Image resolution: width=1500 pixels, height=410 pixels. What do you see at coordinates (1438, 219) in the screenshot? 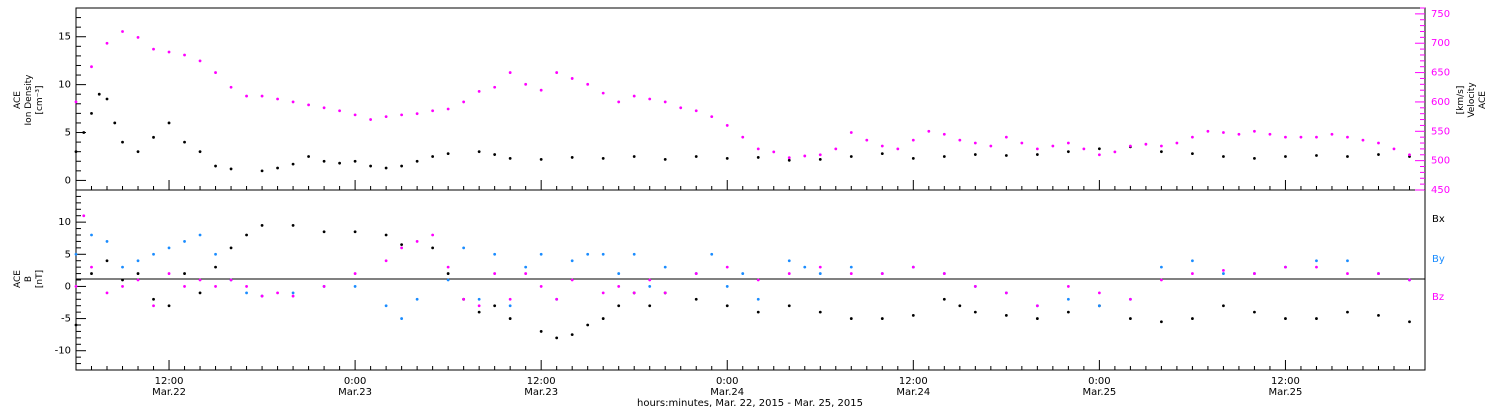
I see `legend-bx: Bx` at bounding box center [1438, 219].